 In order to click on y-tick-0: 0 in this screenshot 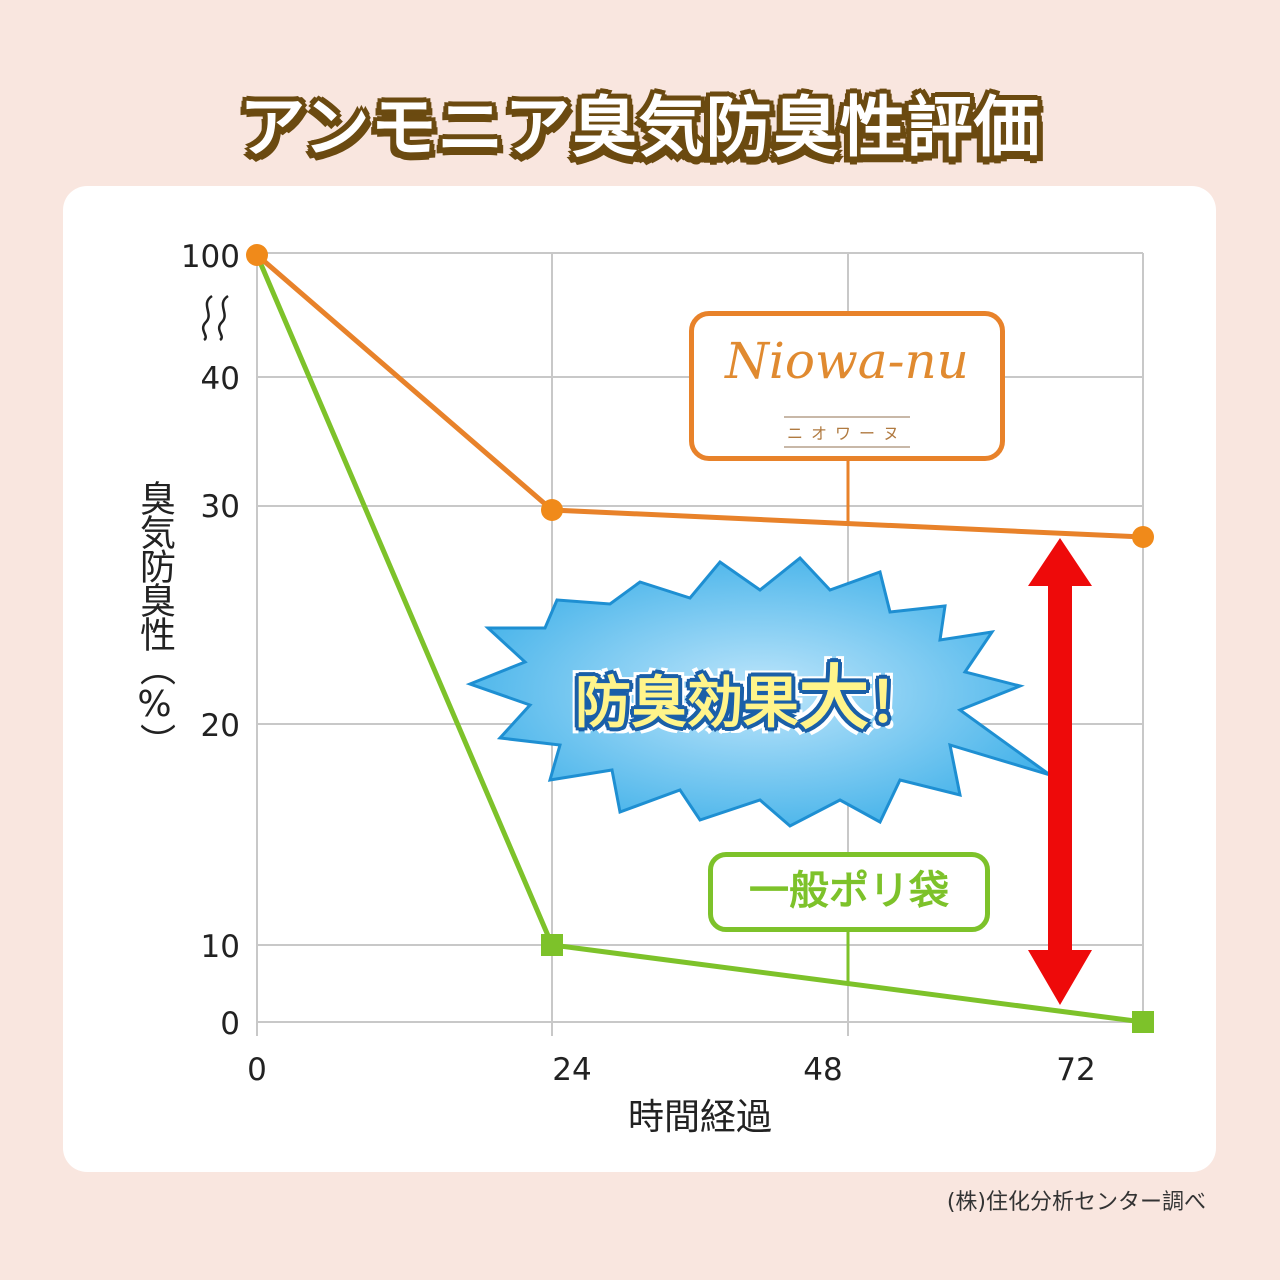, I will do `click(230, 1024)`.